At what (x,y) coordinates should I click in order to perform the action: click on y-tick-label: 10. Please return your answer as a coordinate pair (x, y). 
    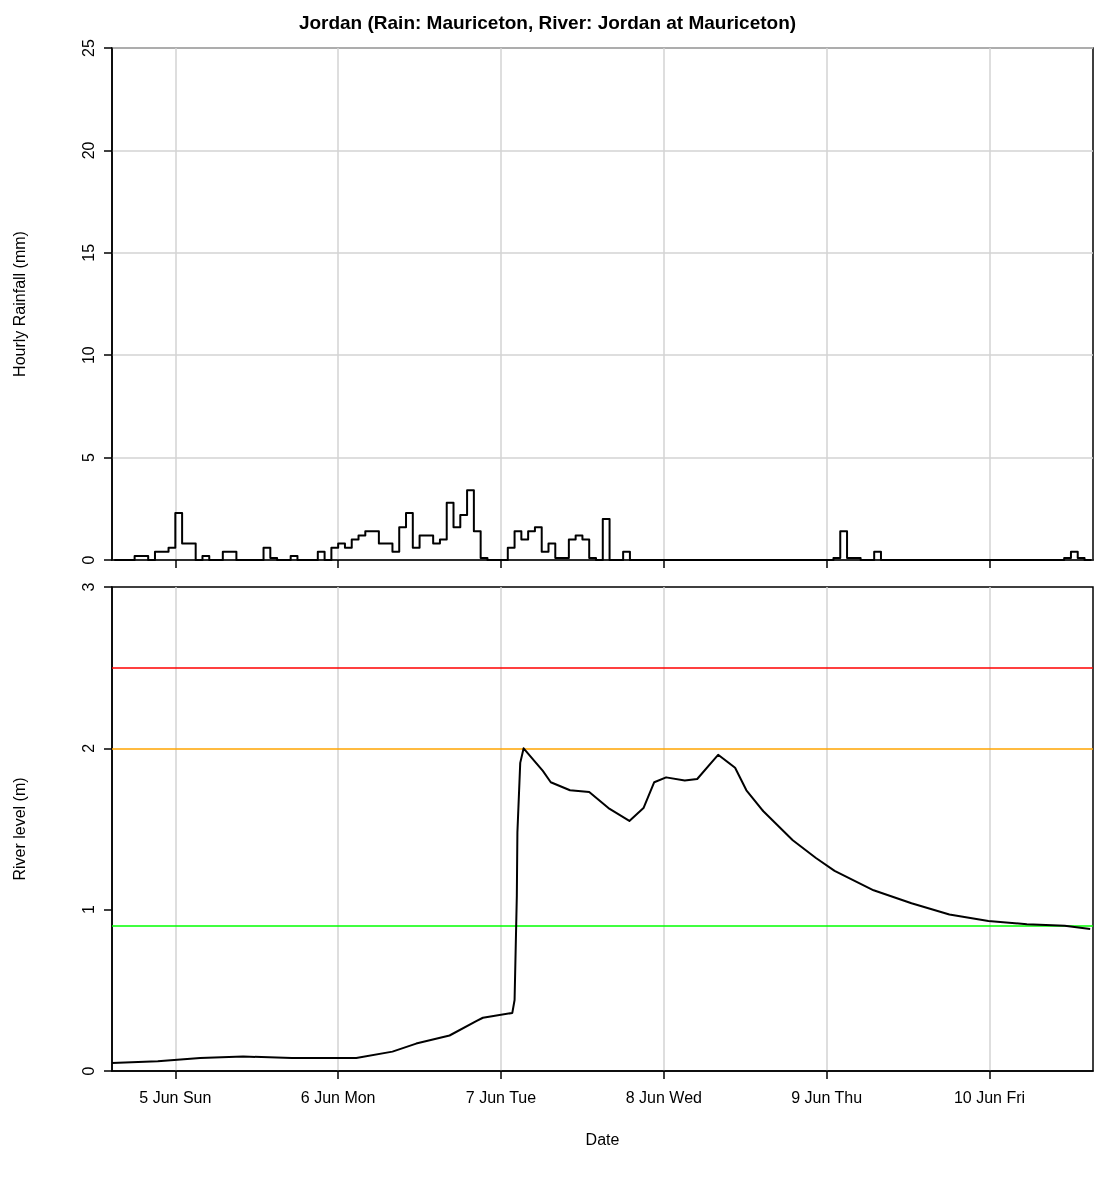
    Looking at the image, I should click on (88, 355).